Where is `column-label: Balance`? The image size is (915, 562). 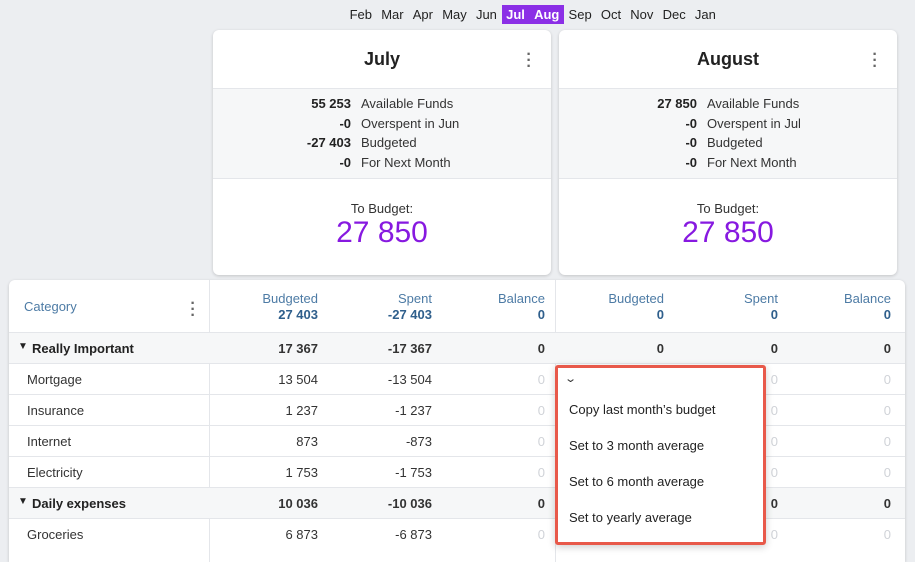 column-label: Balance is located at coordinates (521, 298).